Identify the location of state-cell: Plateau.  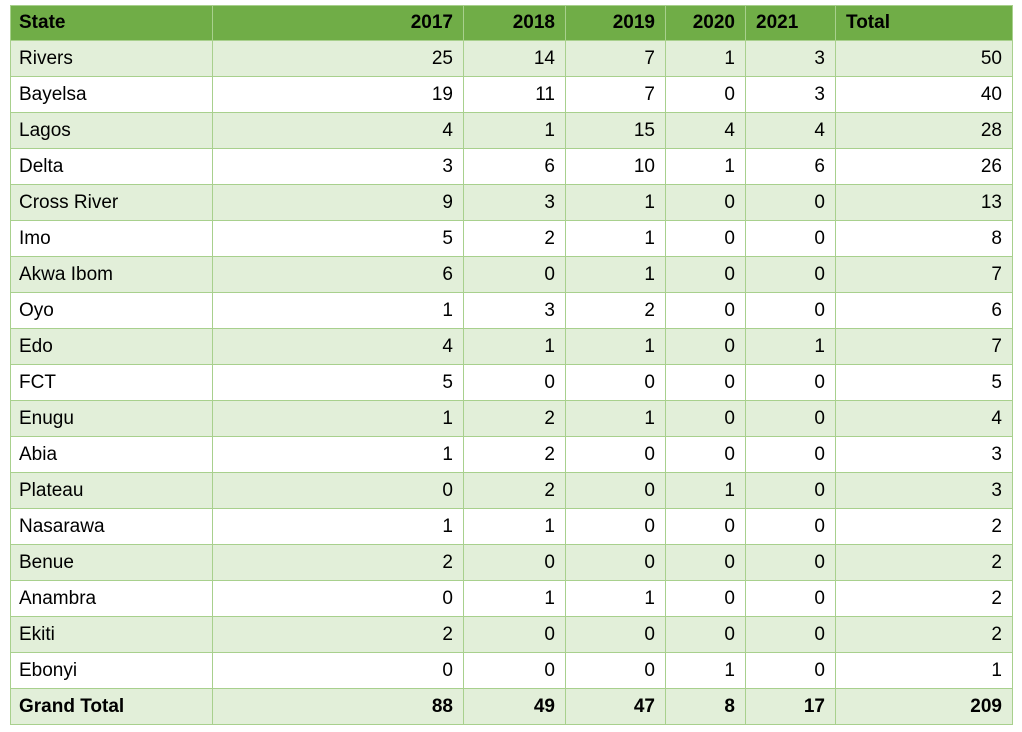
(111, 490).